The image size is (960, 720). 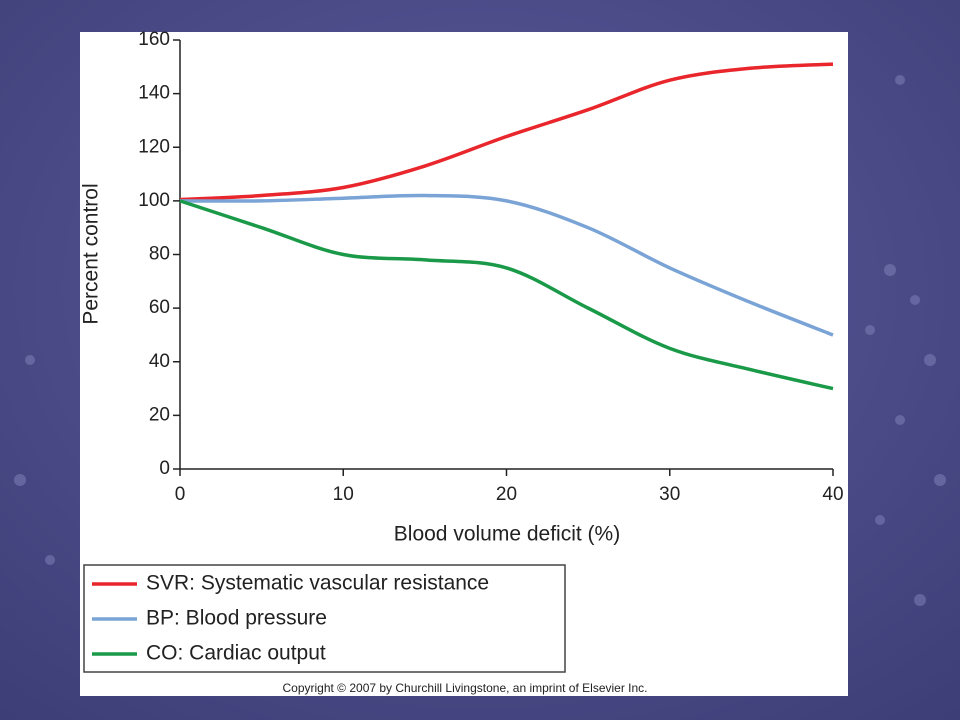 What do you see at coordinates (154, 93) in the screenshot?
I see `y-tick-label: 140` at bounding box center [154, 93].